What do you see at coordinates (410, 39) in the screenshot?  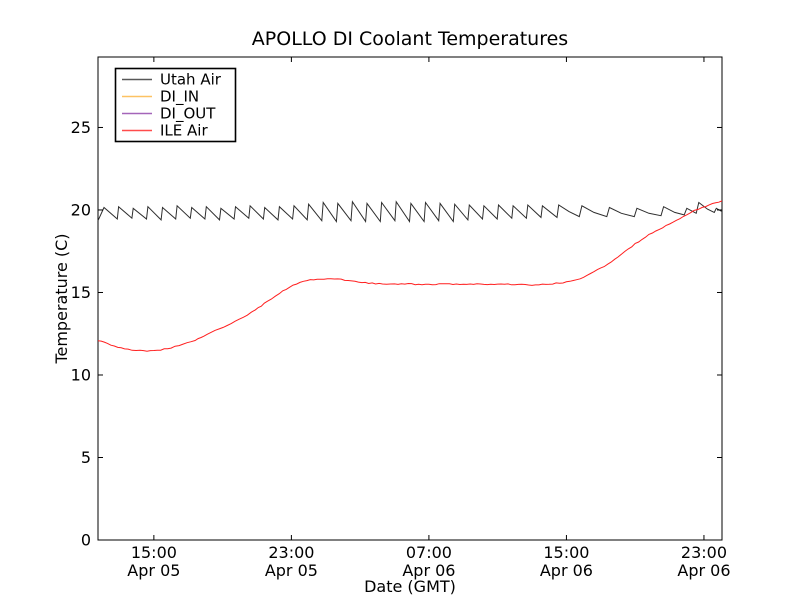 I see `chart-title: APOLLO DI Coolant Temperatures` at bounding box center [410, 39].